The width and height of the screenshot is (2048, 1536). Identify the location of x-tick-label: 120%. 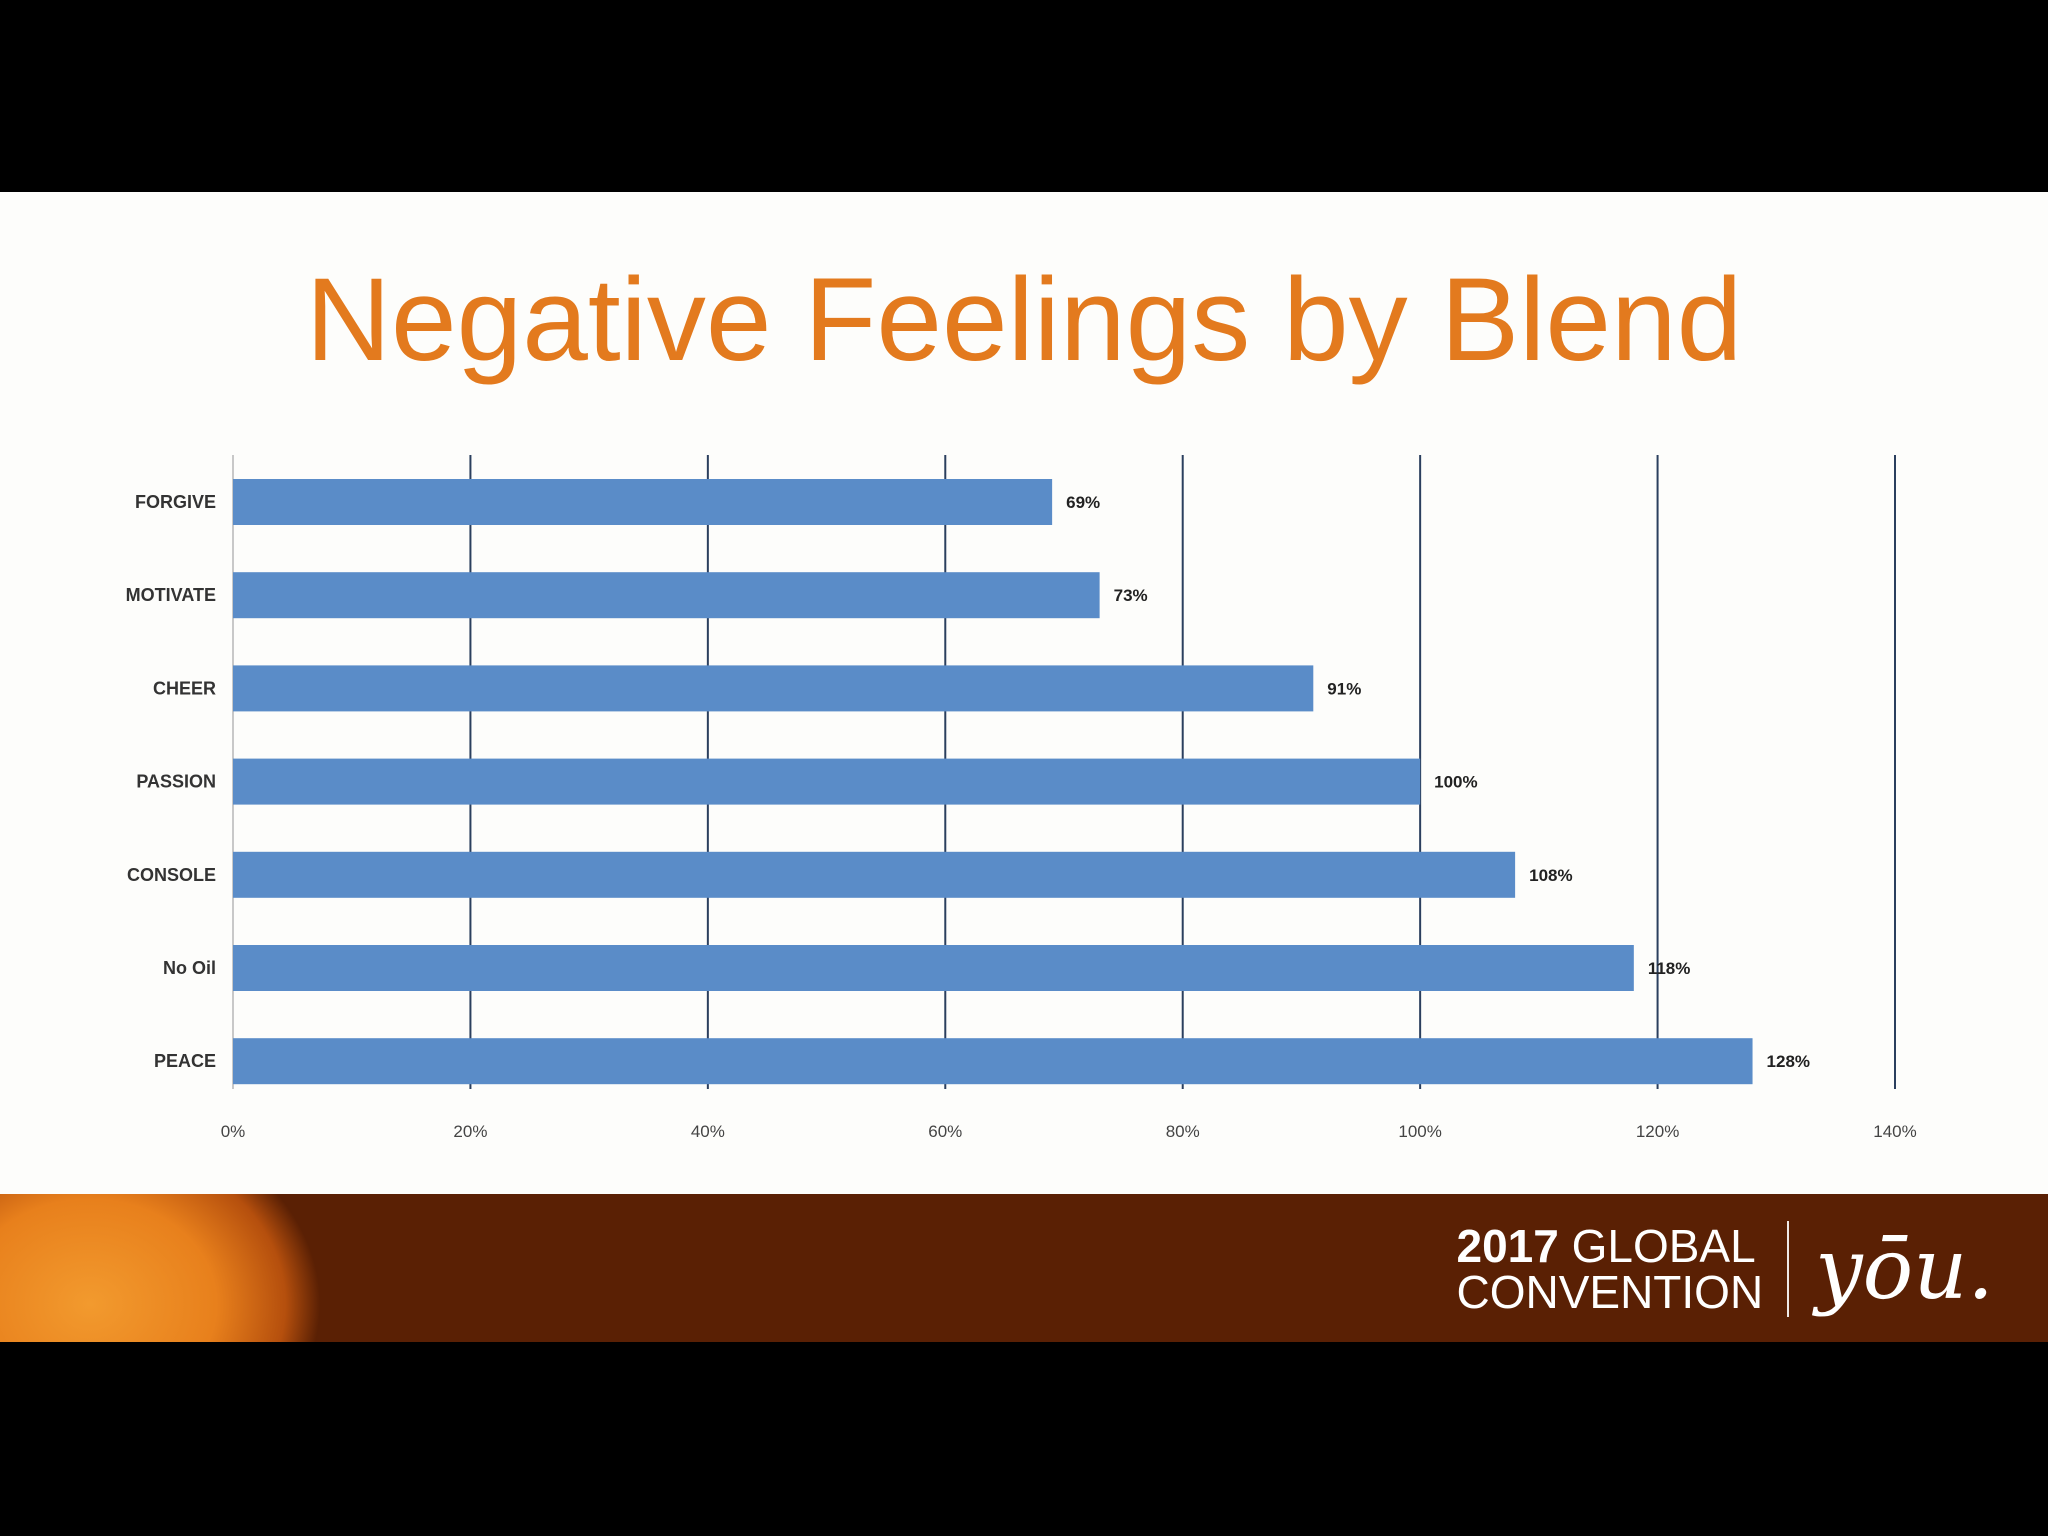
(1657, 1131).